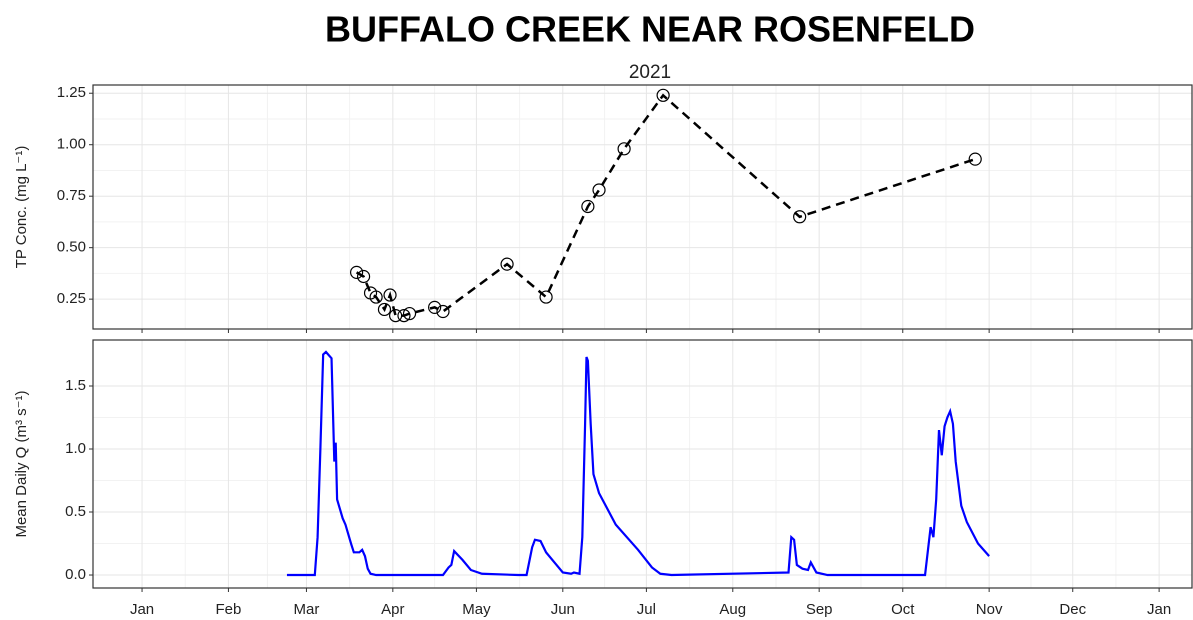 This screenshot has width=1193, height=620. I want to click on x-tick-label: May, so click(476, 609).